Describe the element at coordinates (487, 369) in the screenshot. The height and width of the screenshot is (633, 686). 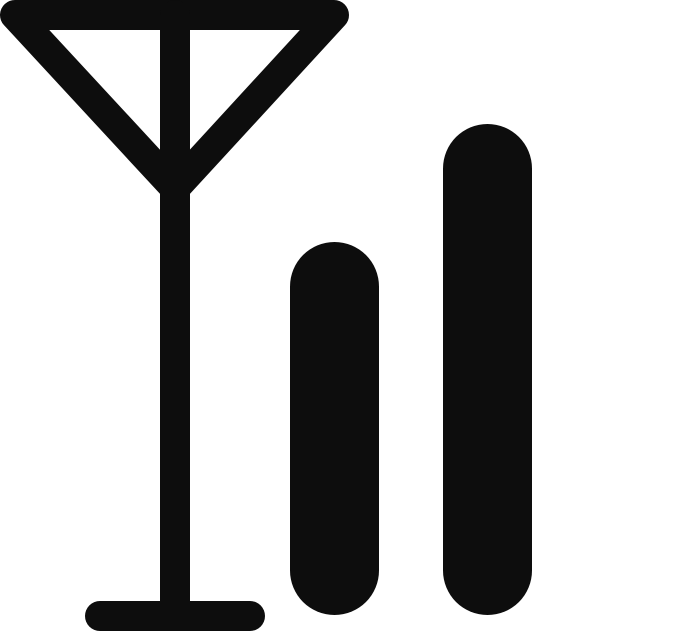
I see `signal-bar-tall` at that location.